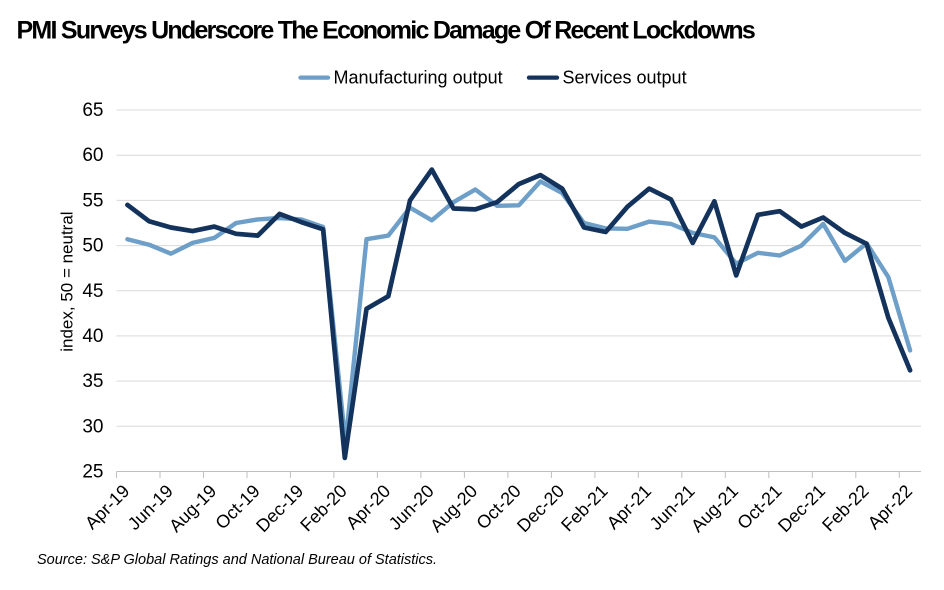 The height and width of the screenshot is (590, 944). I want to click on svg-text: 45, so click(92, 291).